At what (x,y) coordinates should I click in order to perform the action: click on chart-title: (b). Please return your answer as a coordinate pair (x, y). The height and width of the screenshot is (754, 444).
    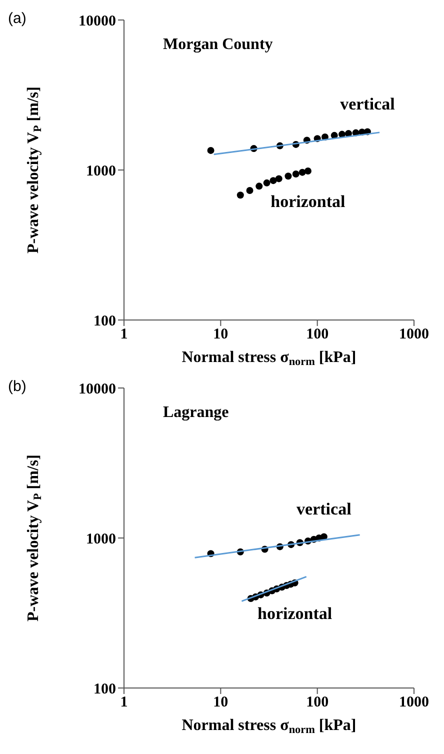
    Looking at the image, I should click on (17, 386).